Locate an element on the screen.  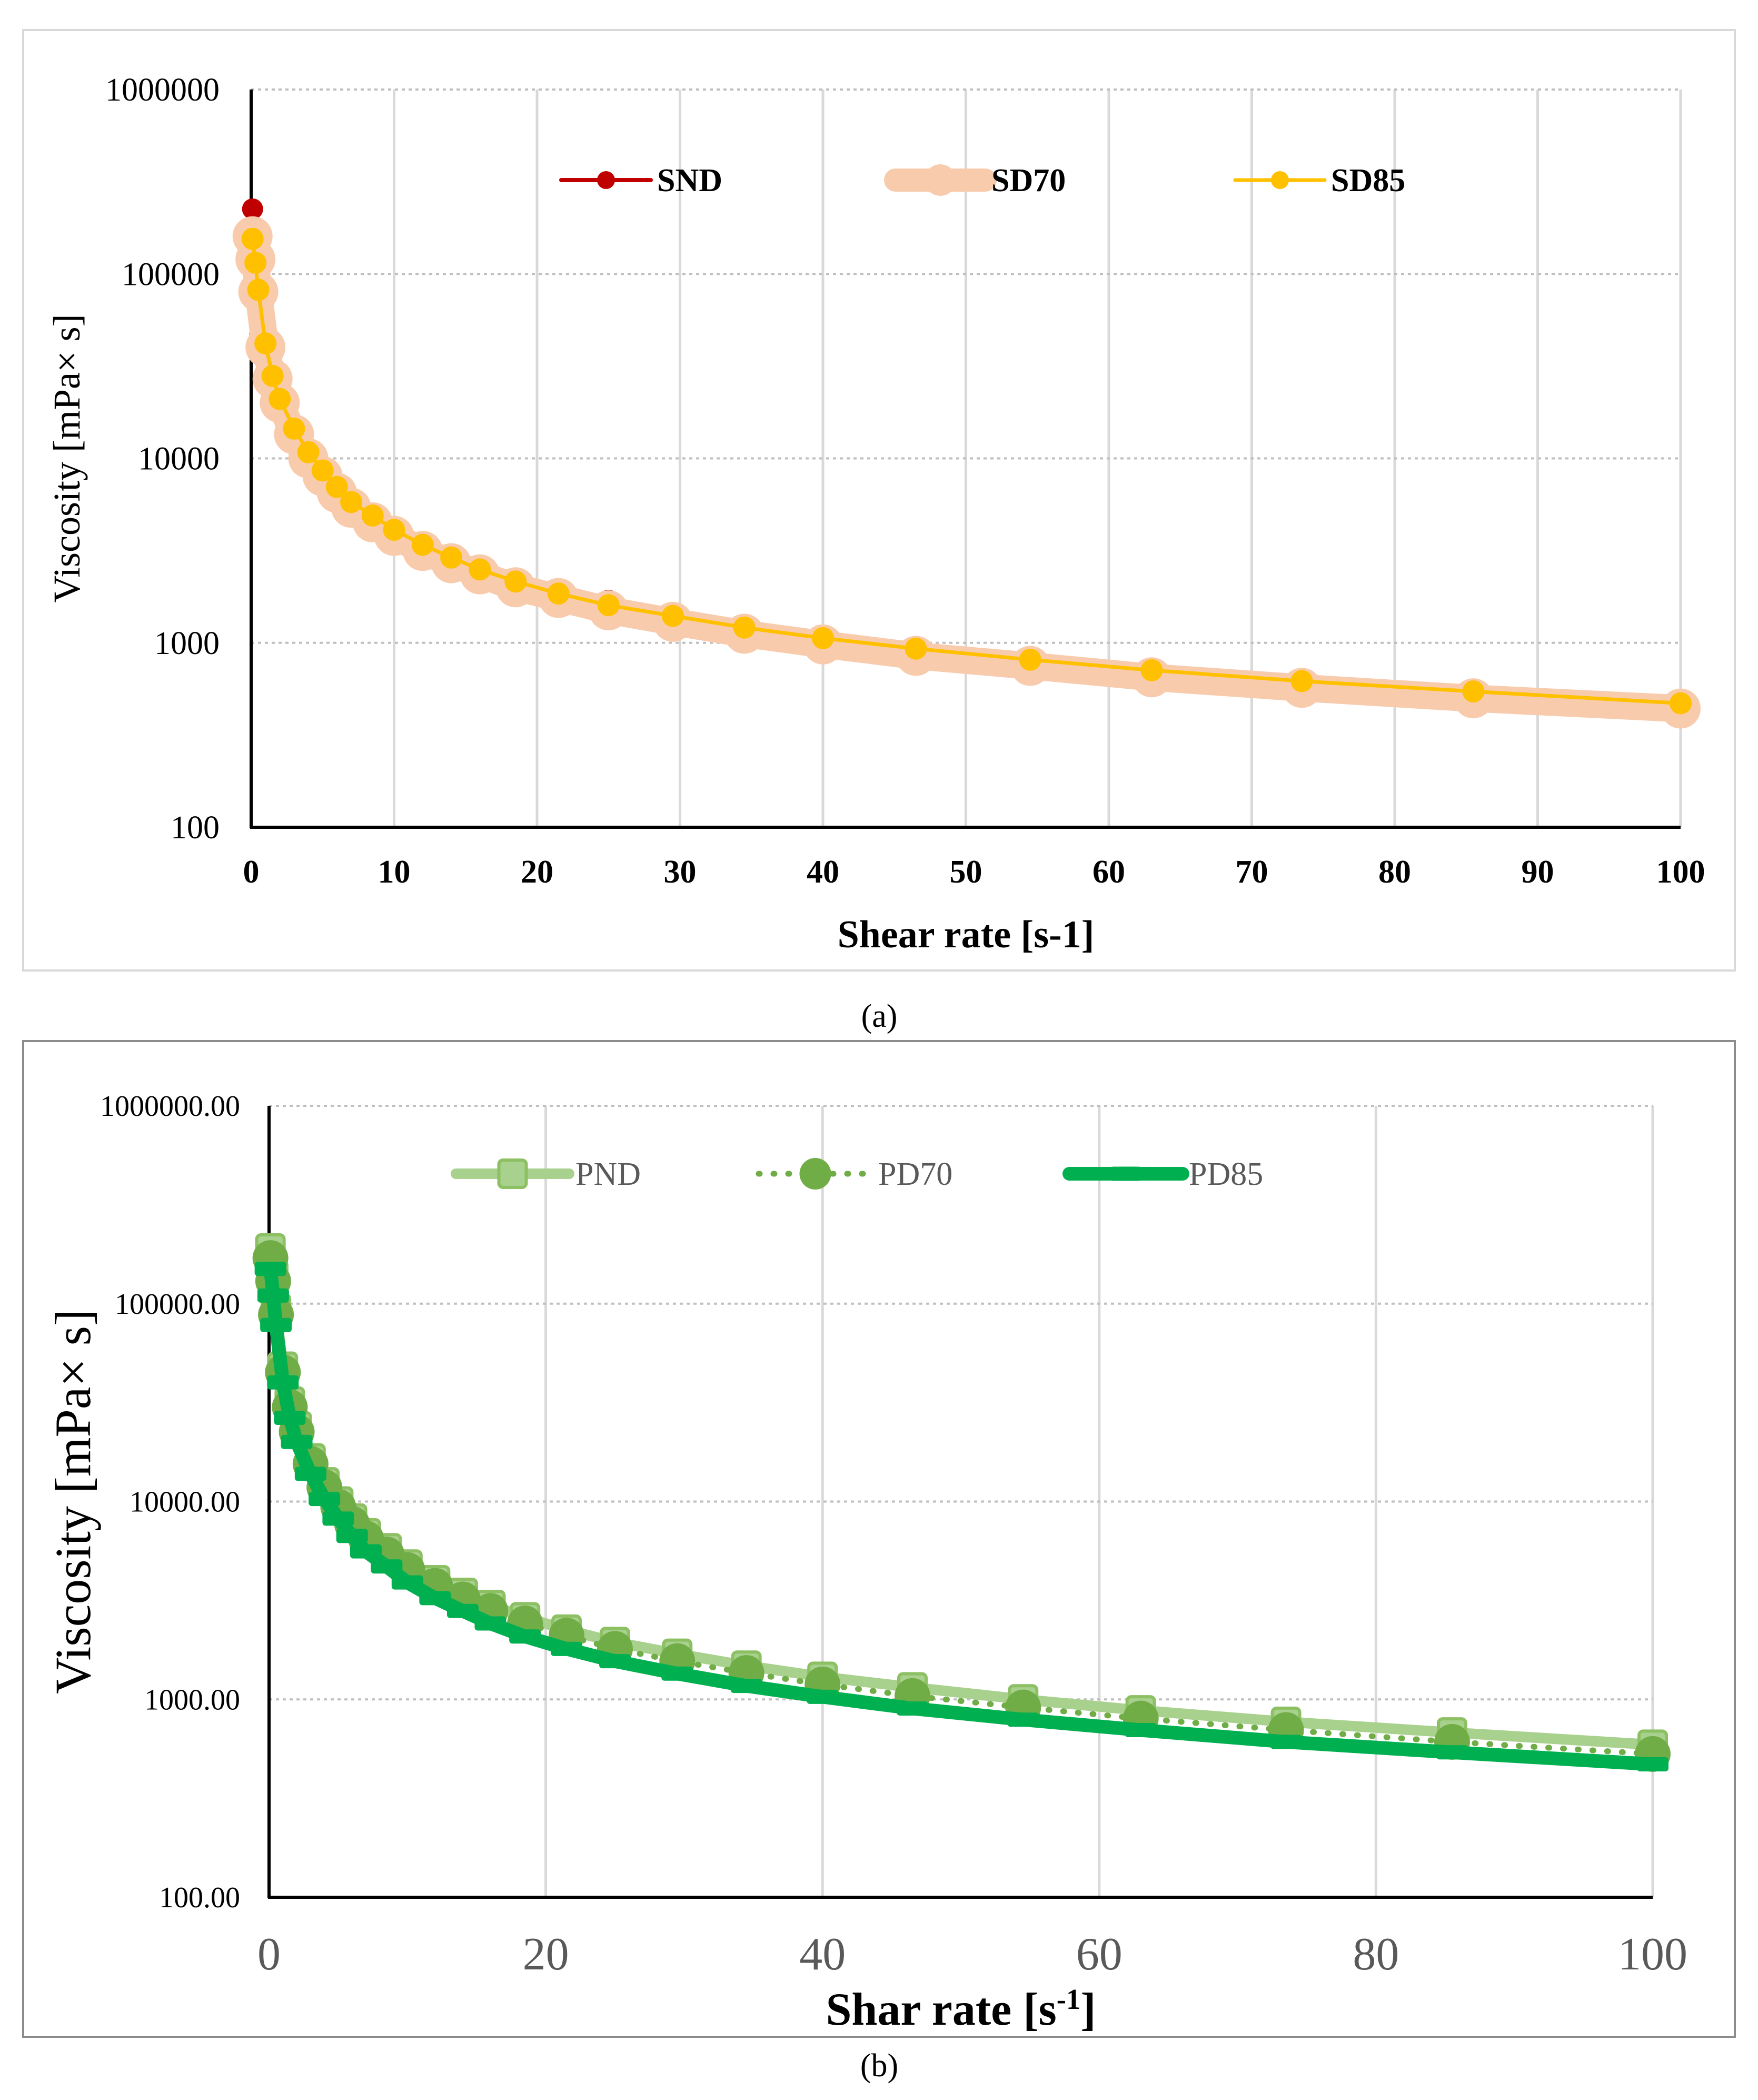
legend-marker-snd is located at coordinates (606, 180).